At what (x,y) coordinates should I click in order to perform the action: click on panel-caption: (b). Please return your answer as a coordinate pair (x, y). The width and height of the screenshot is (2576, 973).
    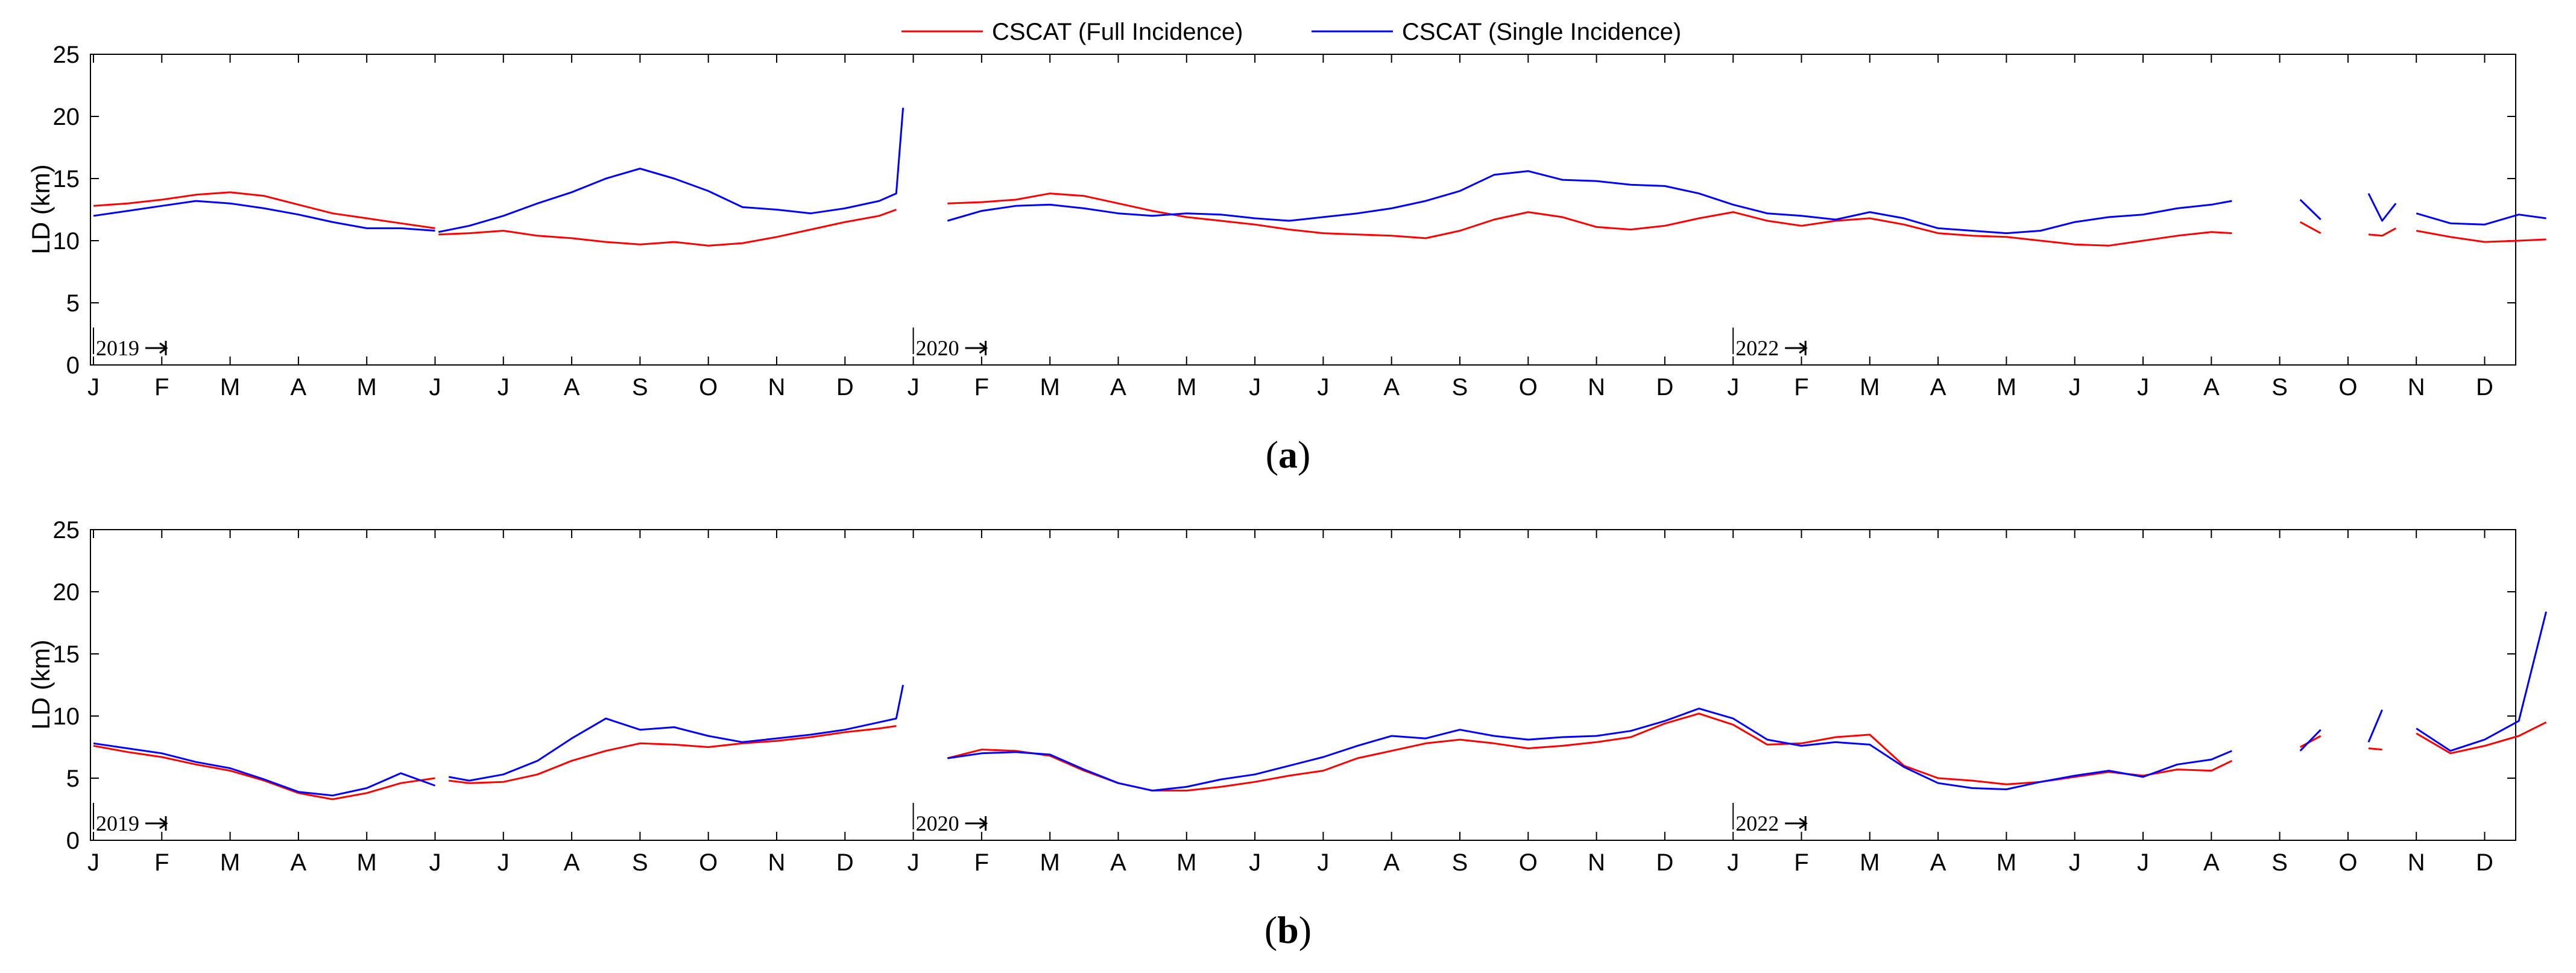
    Looking at the image, I should click on (1288, 929).